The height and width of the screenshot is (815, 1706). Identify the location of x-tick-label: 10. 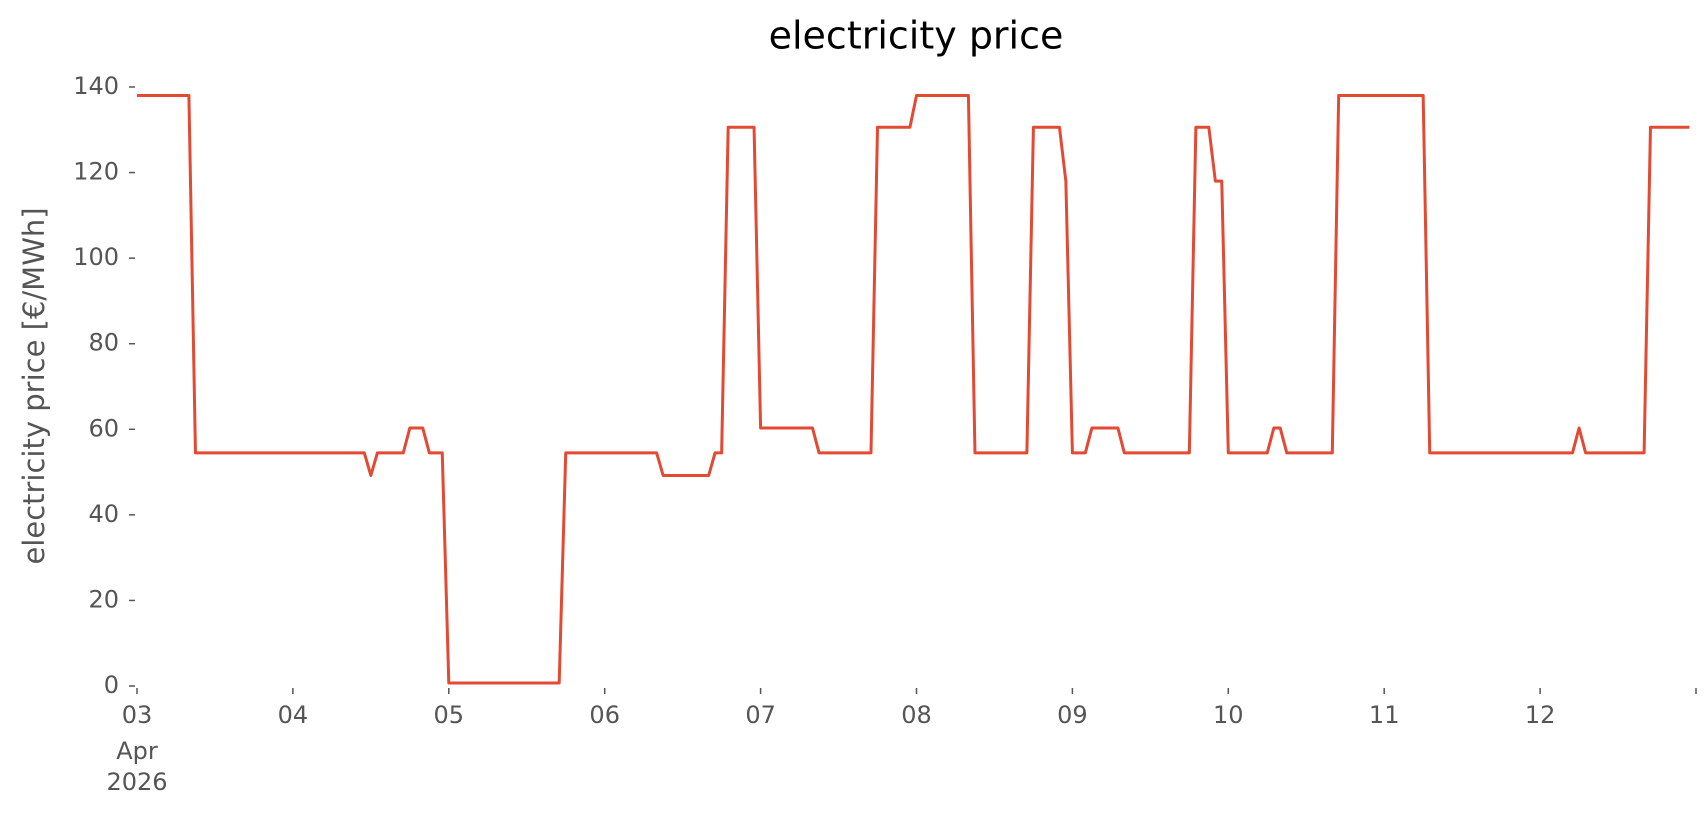
(1228, 715).